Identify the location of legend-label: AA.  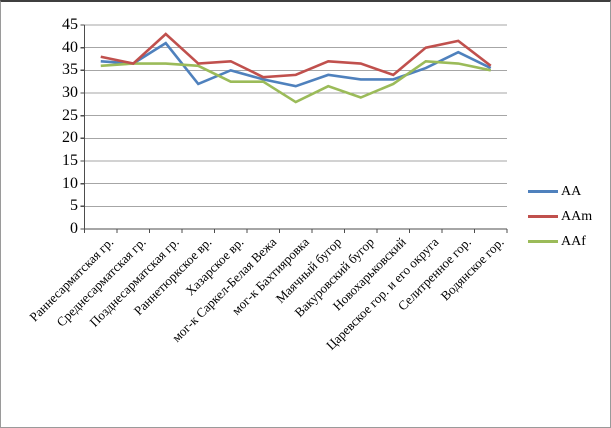
(571, 191).